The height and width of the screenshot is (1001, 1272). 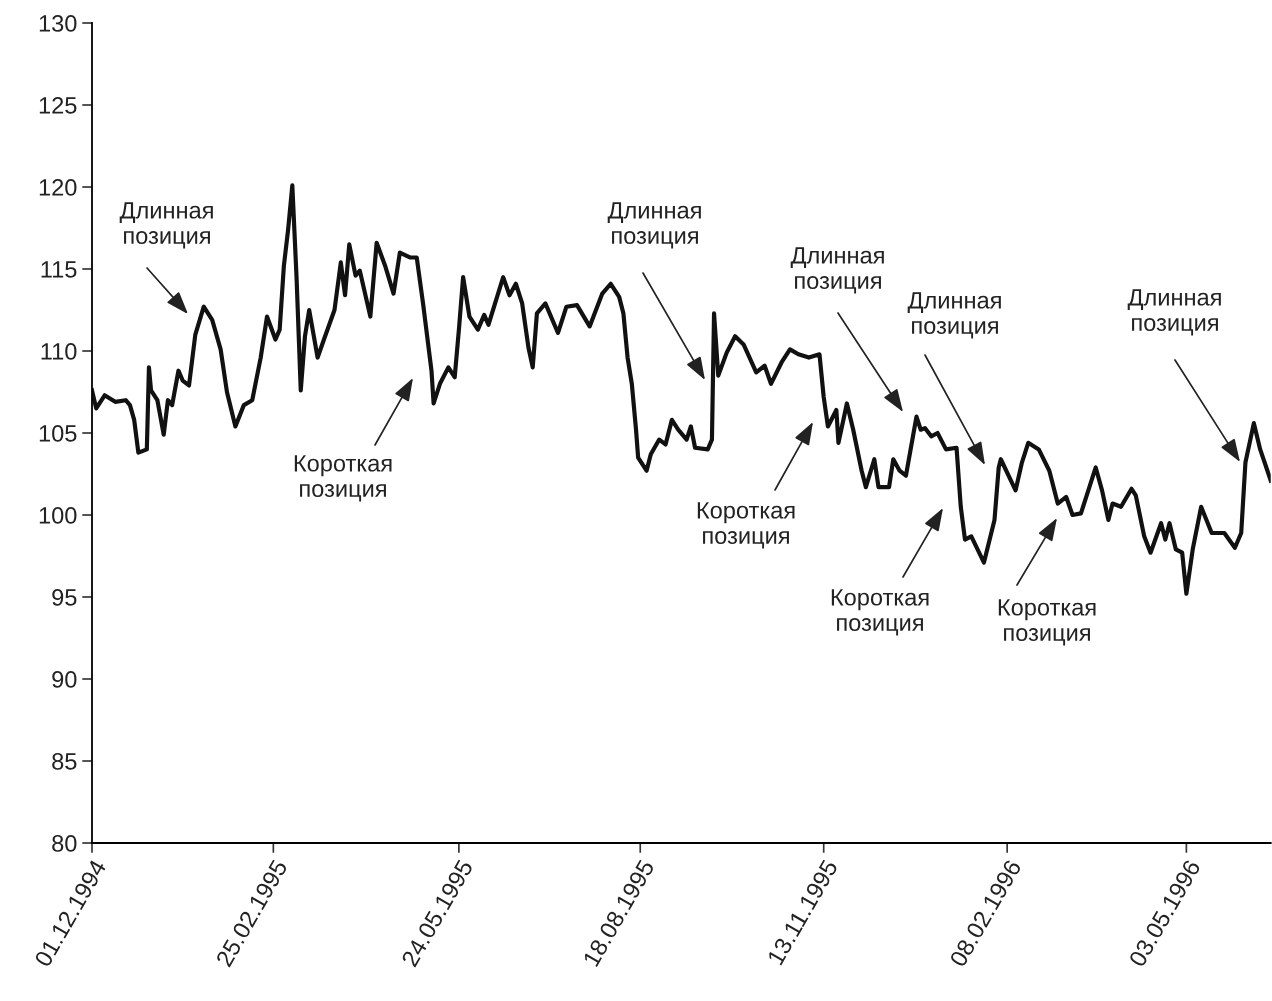 I want to click on y-tick-label: 80, so click(x=64, y=843).